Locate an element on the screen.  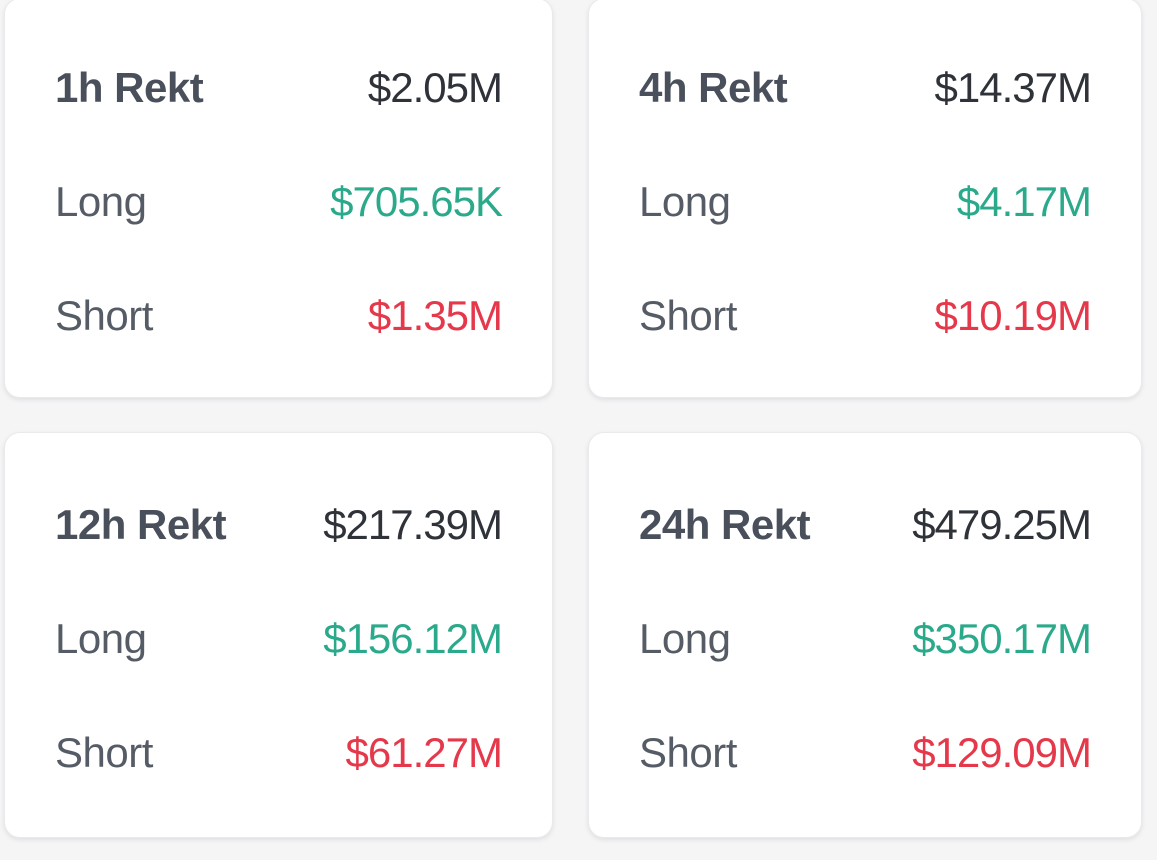
short-row: Short $1.35M is located at coordinates (279, 316).